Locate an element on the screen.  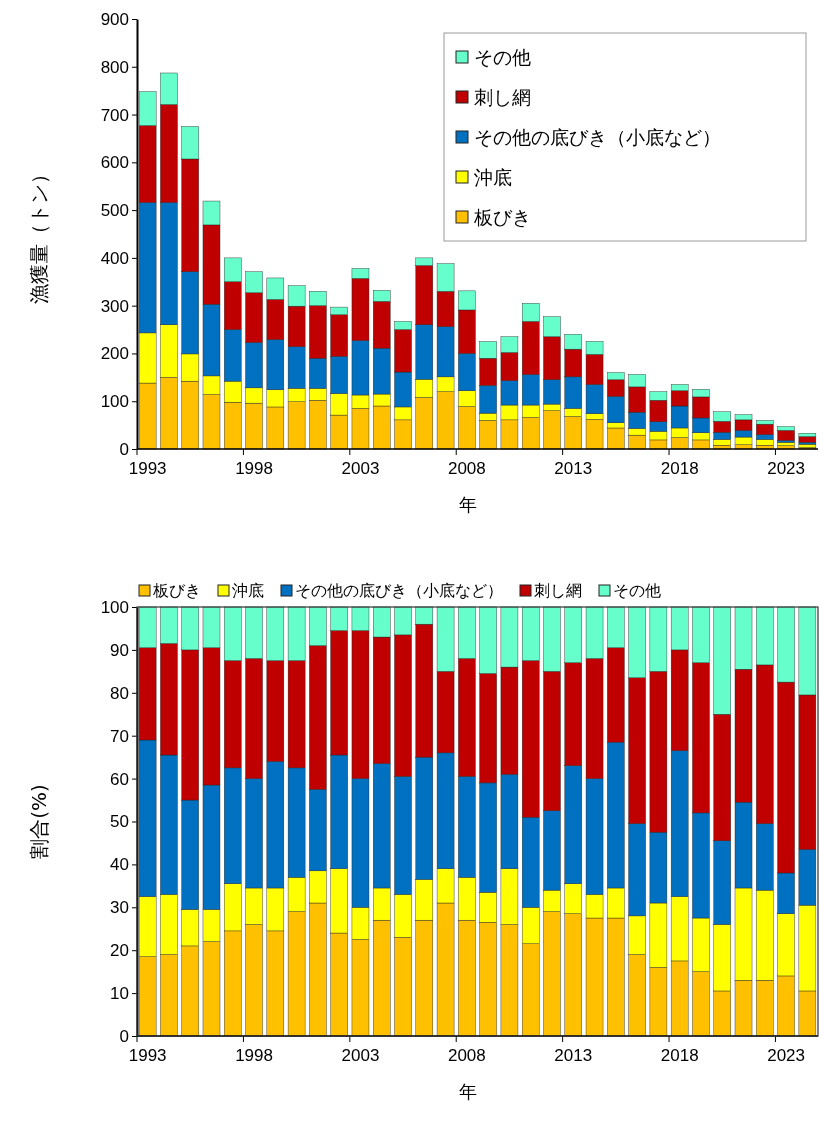
y-tick-label: 200 is located at coordinates (114, 354).